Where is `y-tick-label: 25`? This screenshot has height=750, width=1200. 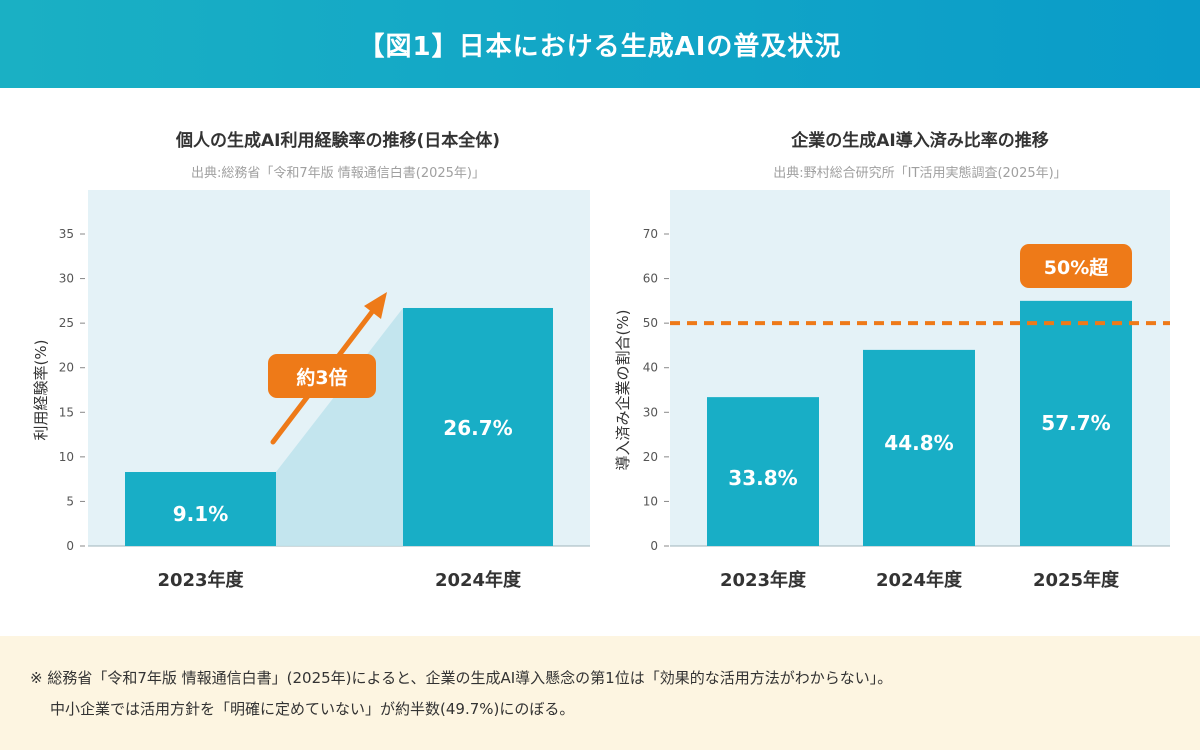
y-tick-label: 25 is located at coordinates (66, 323).